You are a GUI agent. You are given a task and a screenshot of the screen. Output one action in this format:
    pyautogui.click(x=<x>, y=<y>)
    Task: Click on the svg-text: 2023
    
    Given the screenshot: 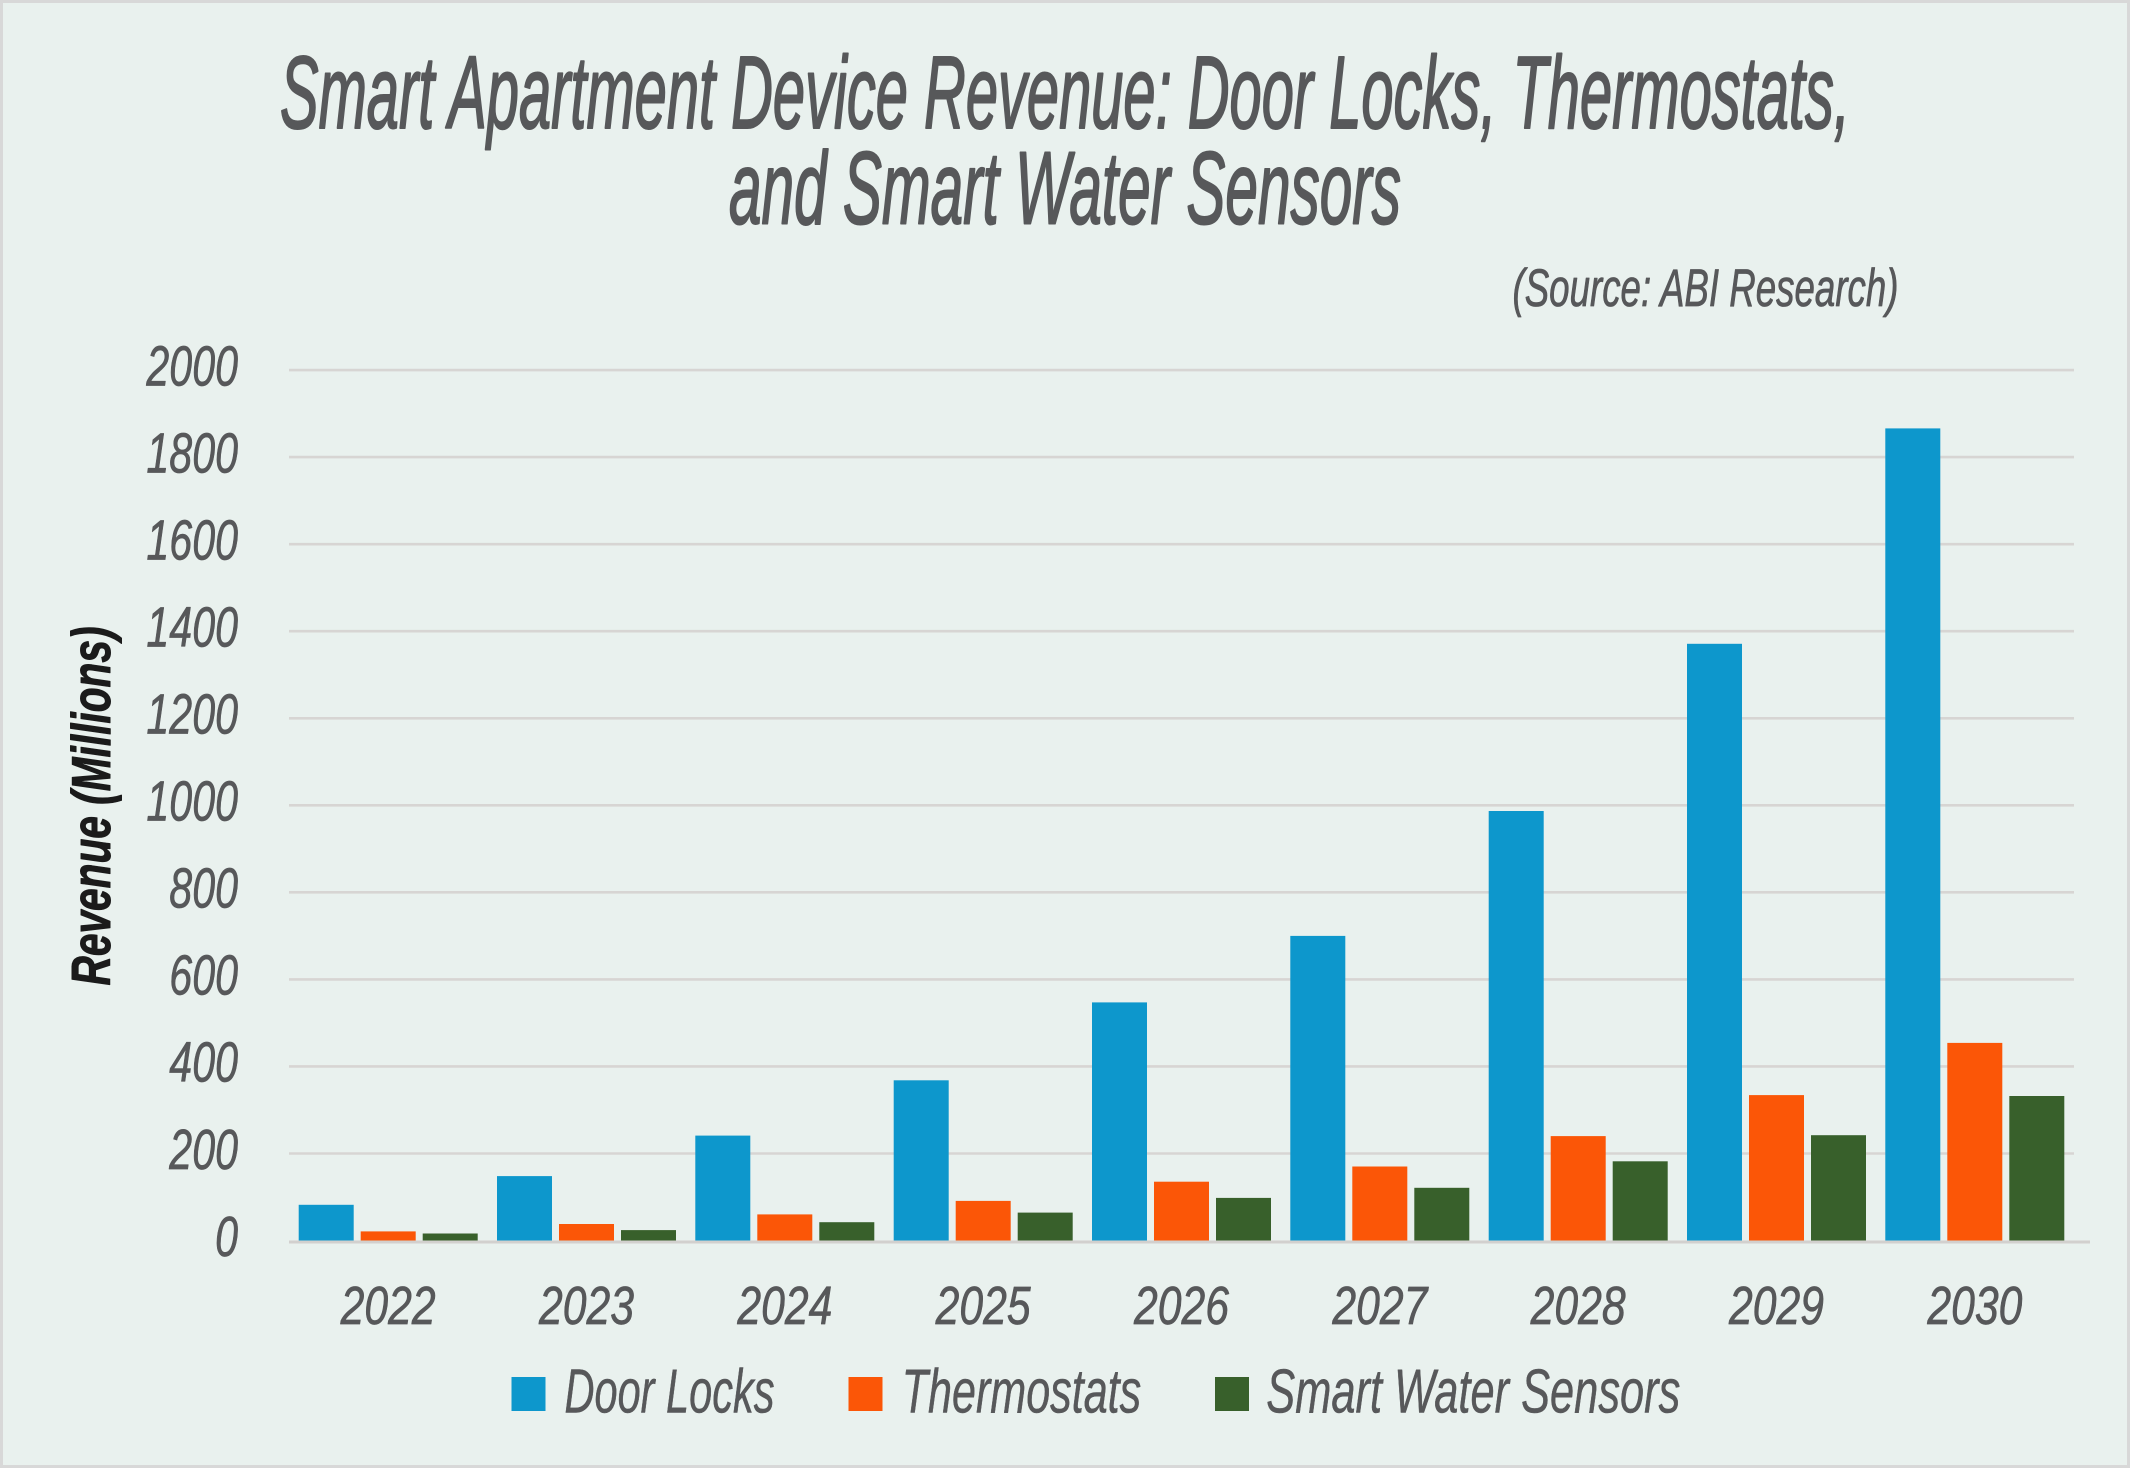 What is the action you would take?
    pyautogui.click(x=586, y=1306)
    